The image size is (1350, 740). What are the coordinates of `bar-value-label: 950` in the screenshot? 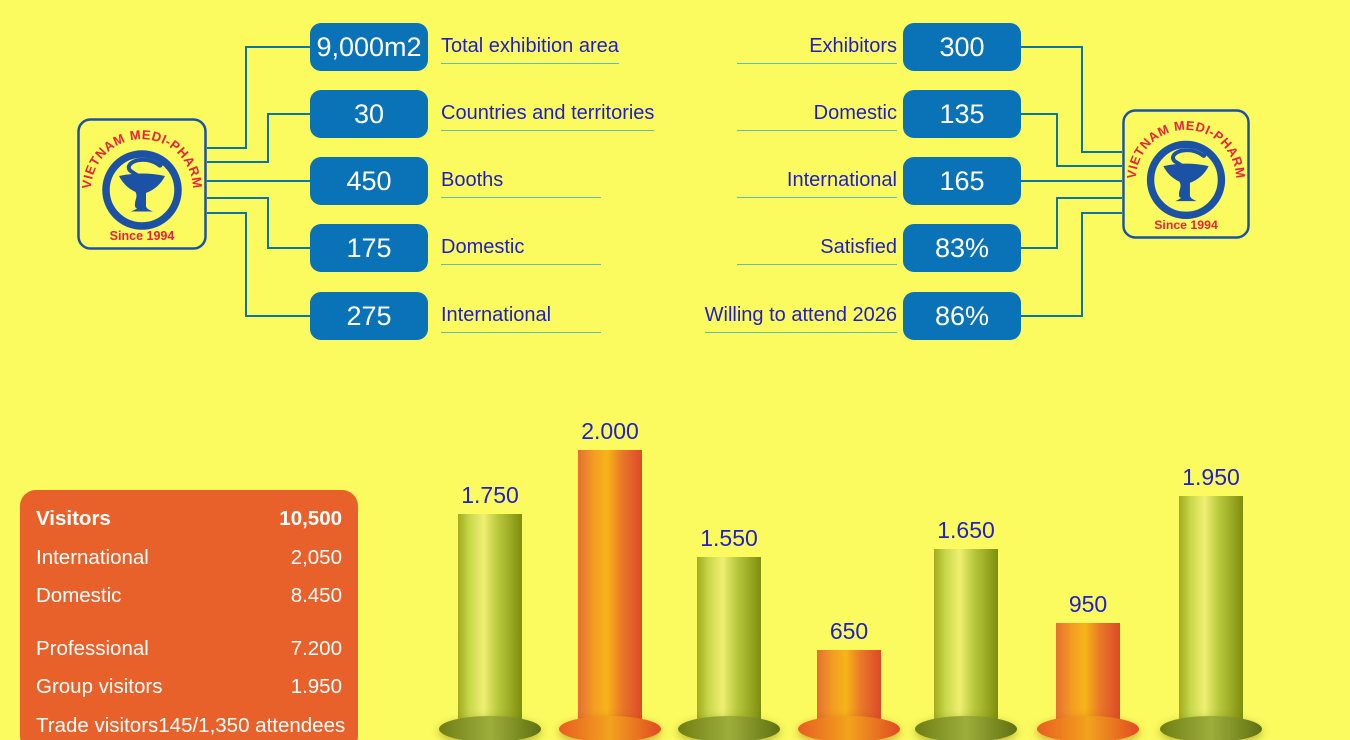 It's located at (1088, 604).